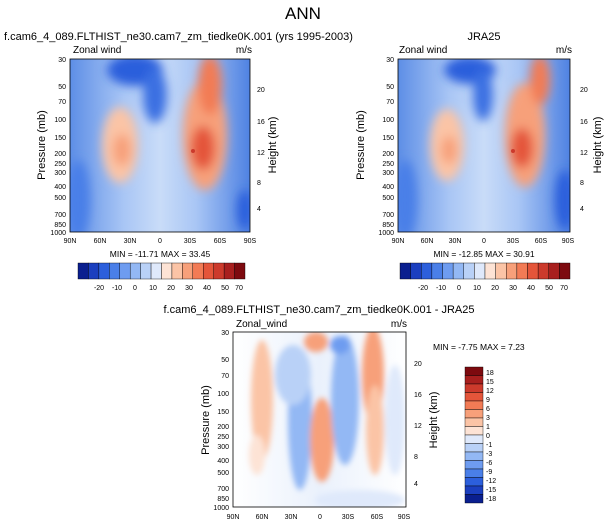 Image resolution: width=607 pixels, height=526 pixels. Describe the element at coordinates (160, 145) in the screenshot. I see `panel-1-contour-field` at that location.